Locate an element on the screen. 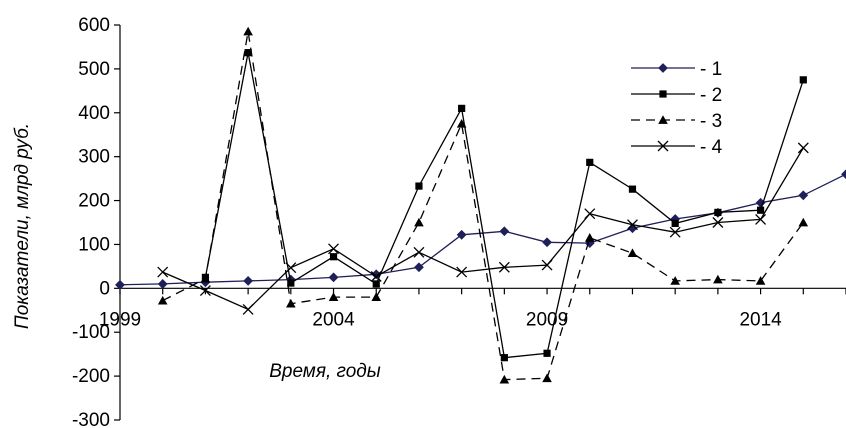 The image size is (846, 428). y-tick-label: 200 is located at coordinates (94, 201).